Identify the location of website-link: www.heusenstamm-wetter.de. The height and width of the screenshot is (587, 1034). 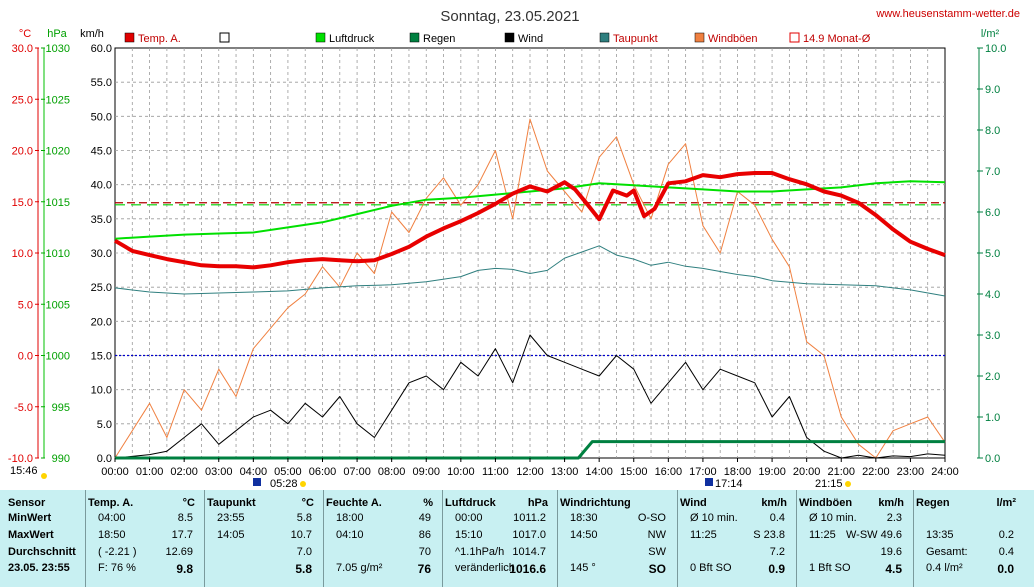
(947, 14).